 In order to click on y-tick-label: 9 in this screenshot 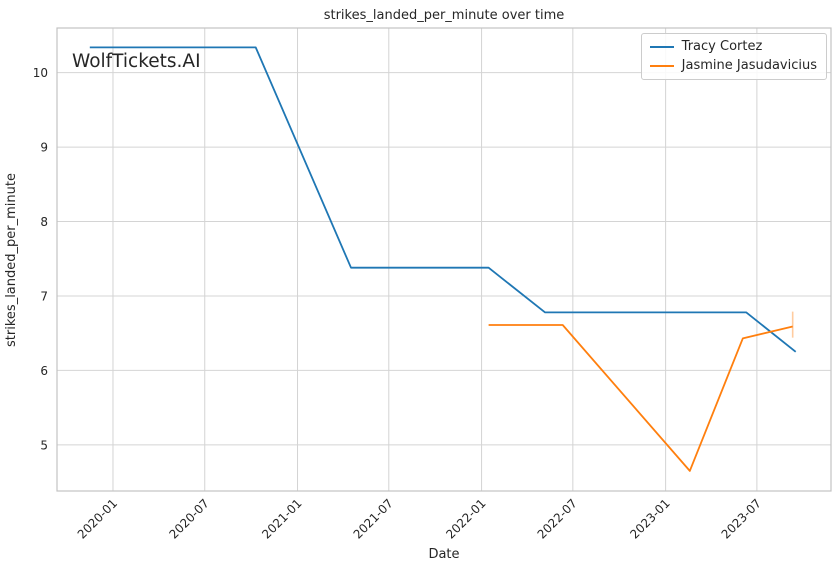, I will do `click(44, 148)`.